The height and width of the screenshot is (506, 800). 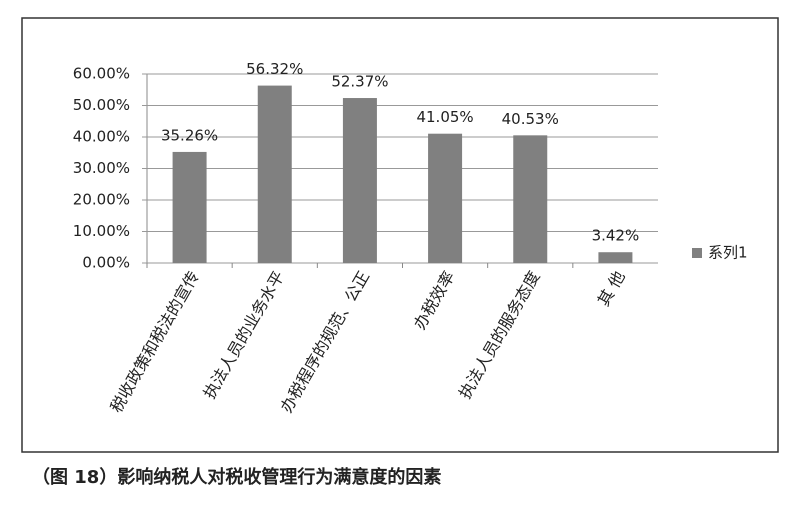 What do you see at coordinates (325, 342) in the screenshot?
I see `x-tick-label: 办税程序的规范、公正` at bounding box center [325, 342].